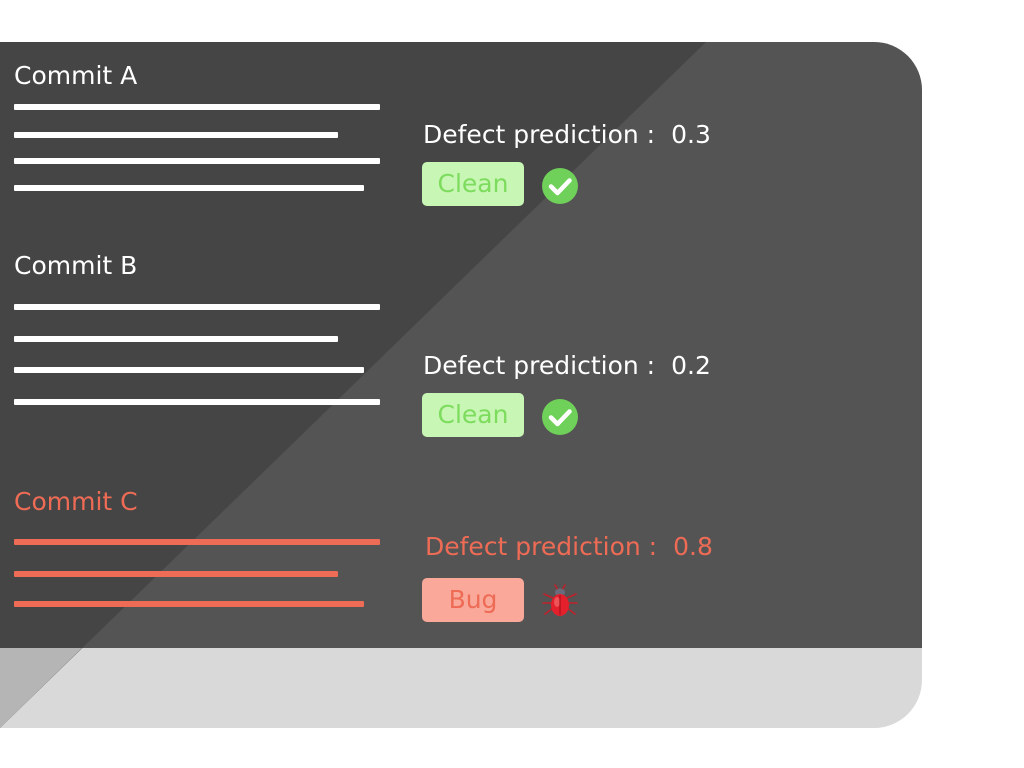 This screenshot has height=768, width=1024. What do you see at coordinates (76, 265) in the screenshot?
I see `commit-b-title: Commit B` at bounding box center [76, 265].